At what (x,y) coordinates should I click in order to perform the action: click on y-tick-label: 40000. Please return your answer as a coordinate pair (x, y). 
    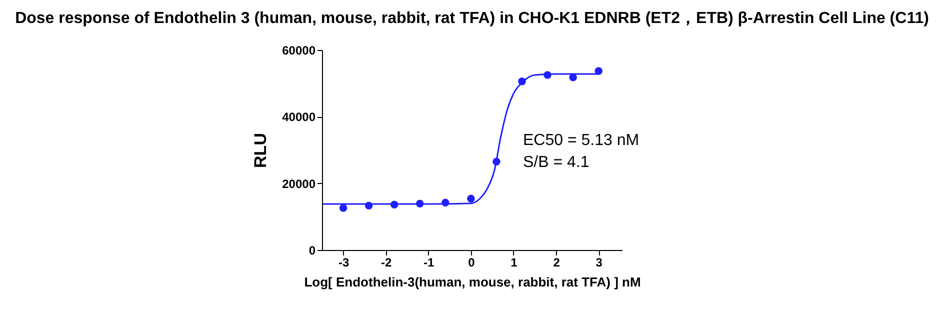
    Looking at the image, I should click on (299, 117).